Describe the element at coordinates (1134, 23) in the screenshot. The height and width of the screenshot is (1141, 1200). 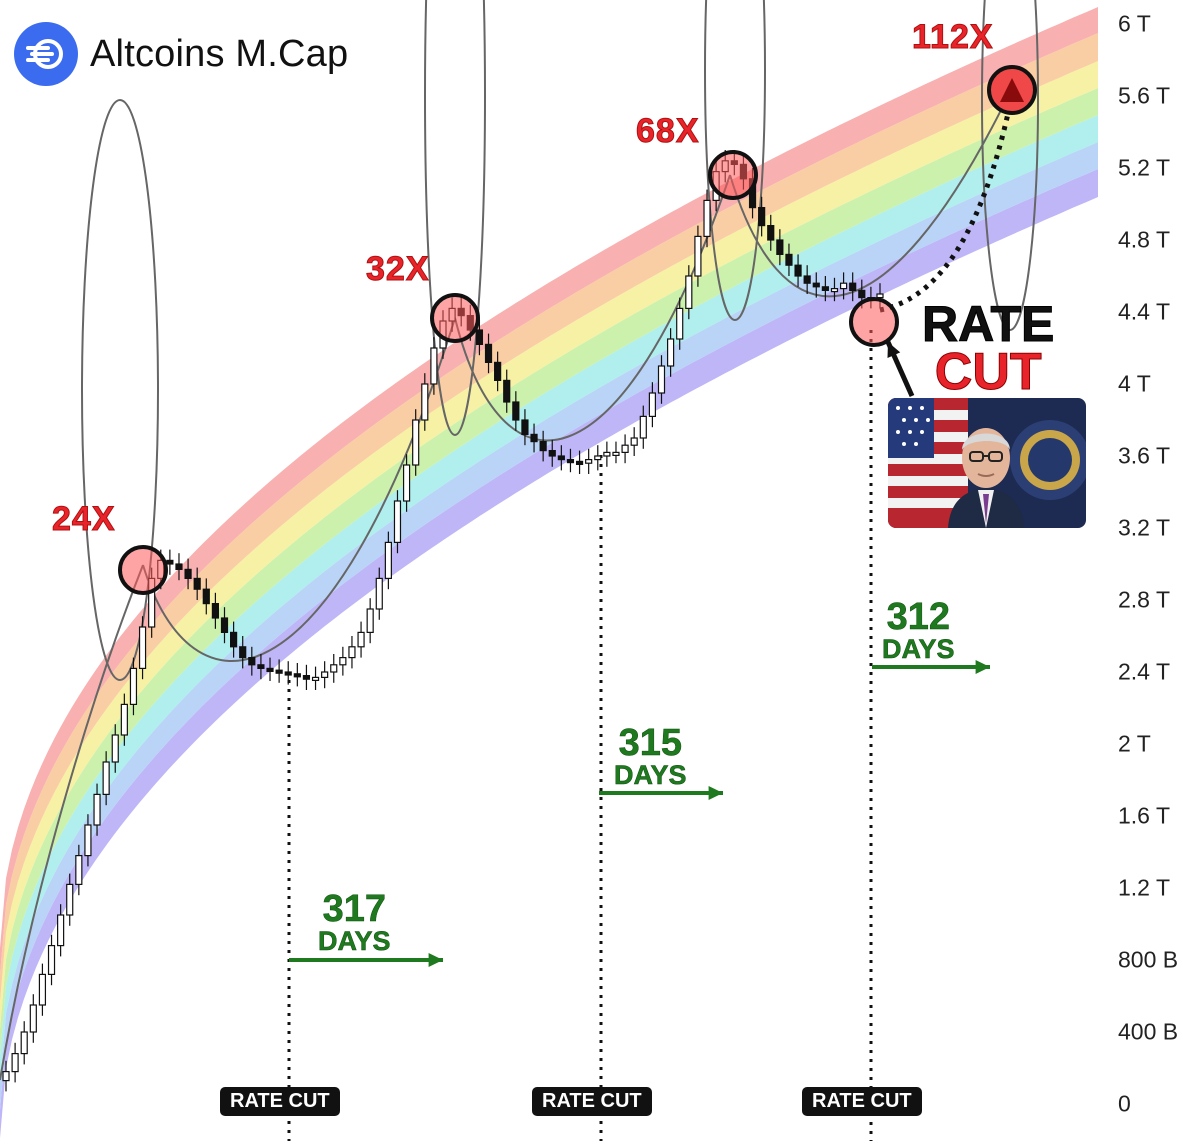
I see `y-tick-label: 6 T` at that location.